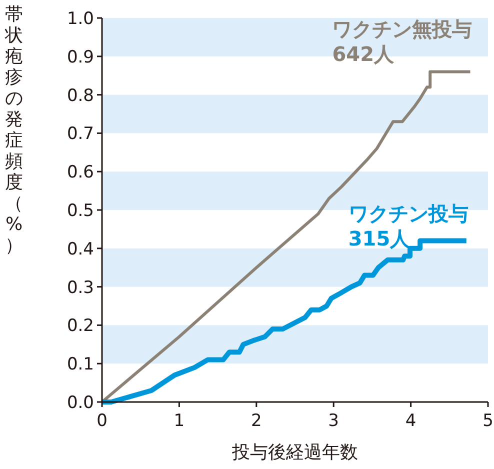  Describe the element at coordinates (80, 19) in the screenshot. I see `y-tick-label: 1.0` at that location.